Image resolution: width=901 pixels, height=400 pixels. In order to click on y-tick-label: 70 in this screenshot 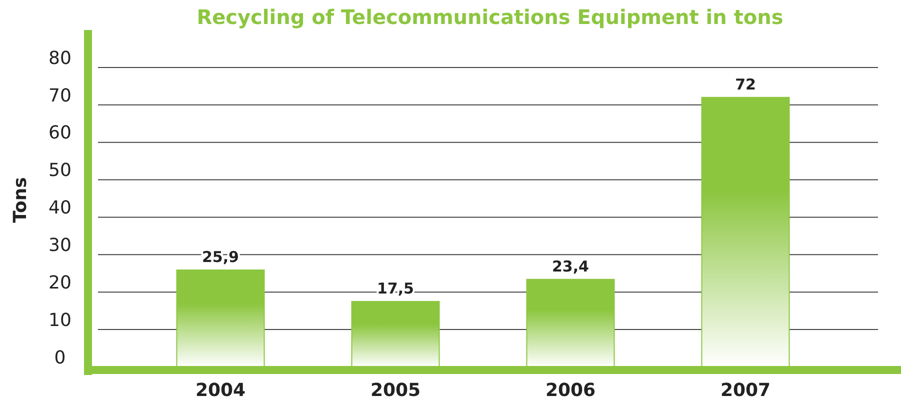, I will do `click(60, 95)`.